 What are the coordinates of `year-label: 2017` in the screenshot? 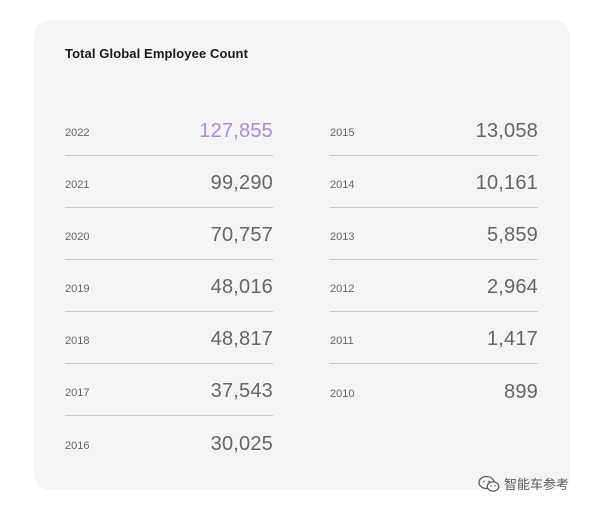 It's located at (77, 393).